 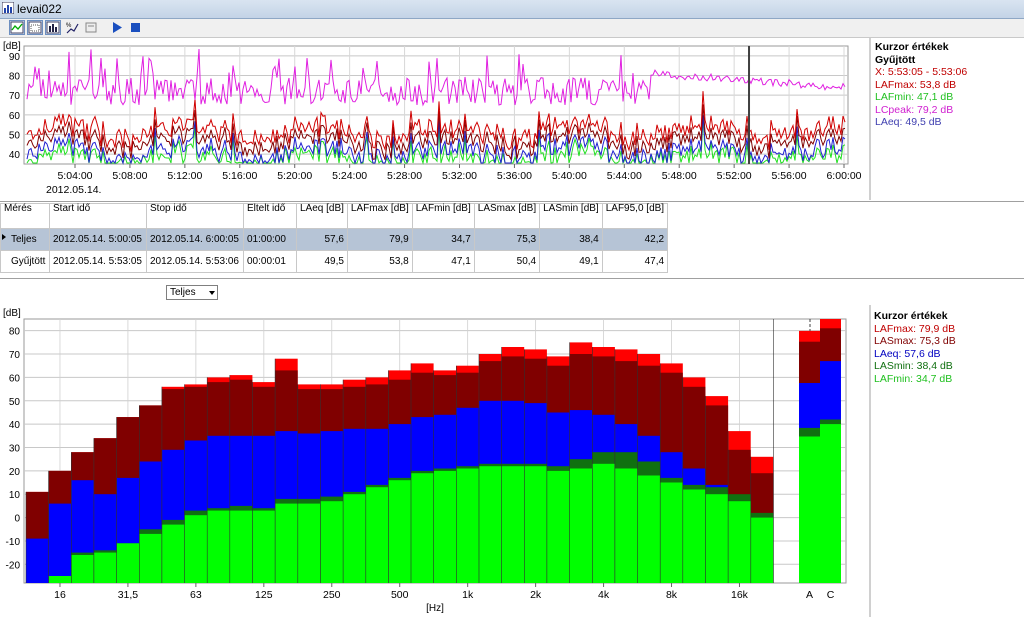 What do you see at coordinates (13, 542) in the screenshot?
I see `y-tick-label: -10` at bounding box center [13, 542].